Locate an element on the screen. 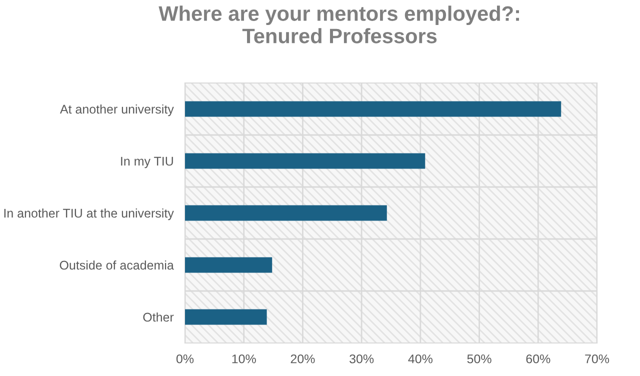  x-tick-label: 0% is located at coordinates (185, 359).